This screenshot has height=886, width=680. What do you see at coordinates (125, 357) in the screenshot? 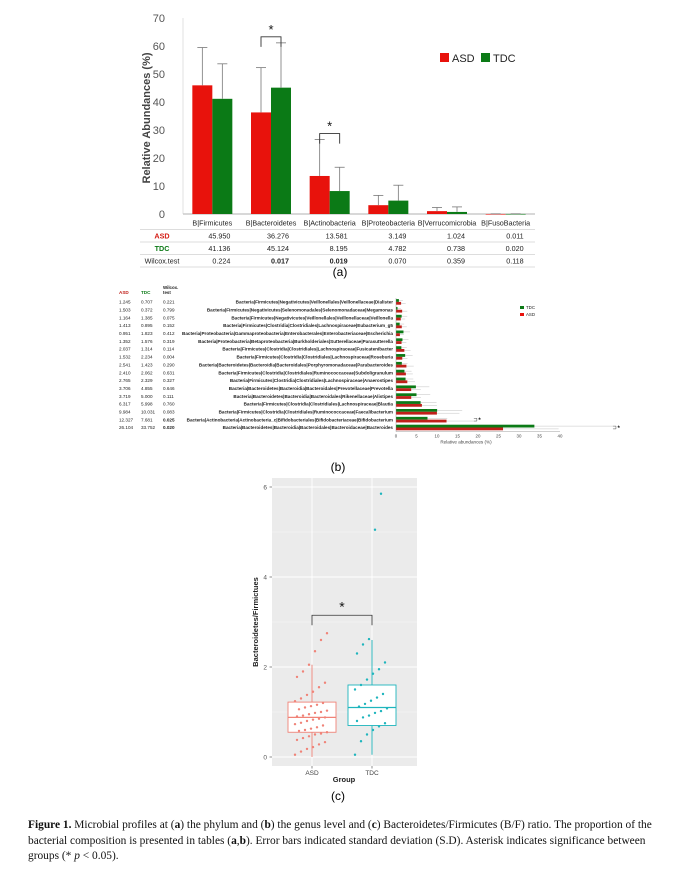
I see `panel-b-asd-value: 1.532` at bounding box center [125, 357].